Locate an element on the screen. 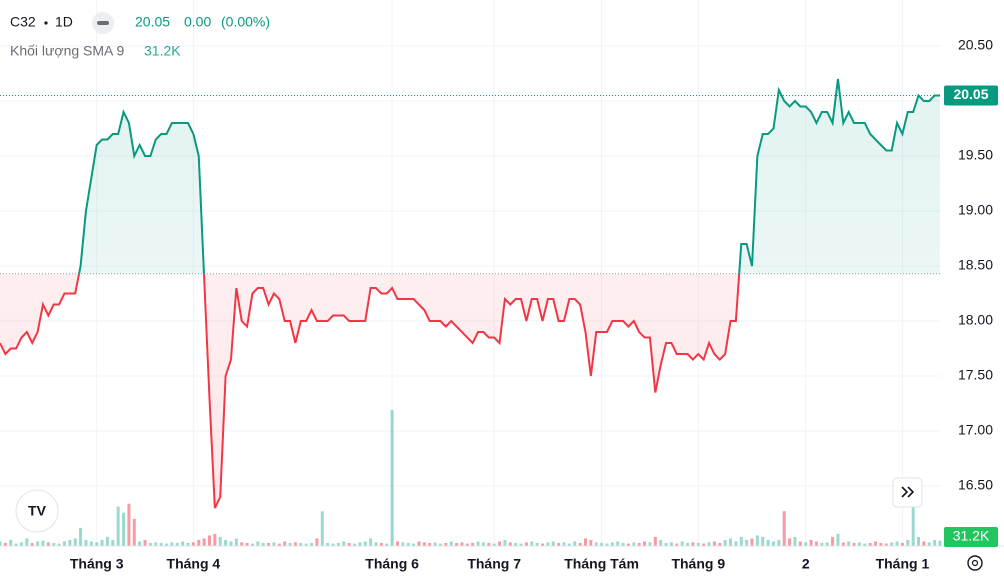 The image size is (1004, 586). symbol: C32 is located at coordinates (23, 22).